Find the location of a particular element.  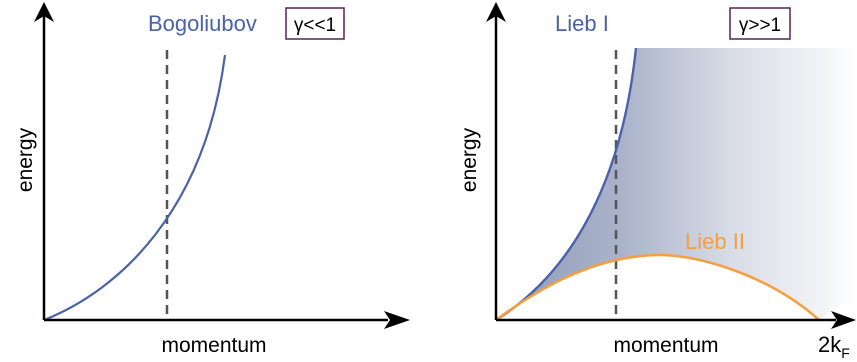

left-x-arrow is located at coordinates (397, 320).